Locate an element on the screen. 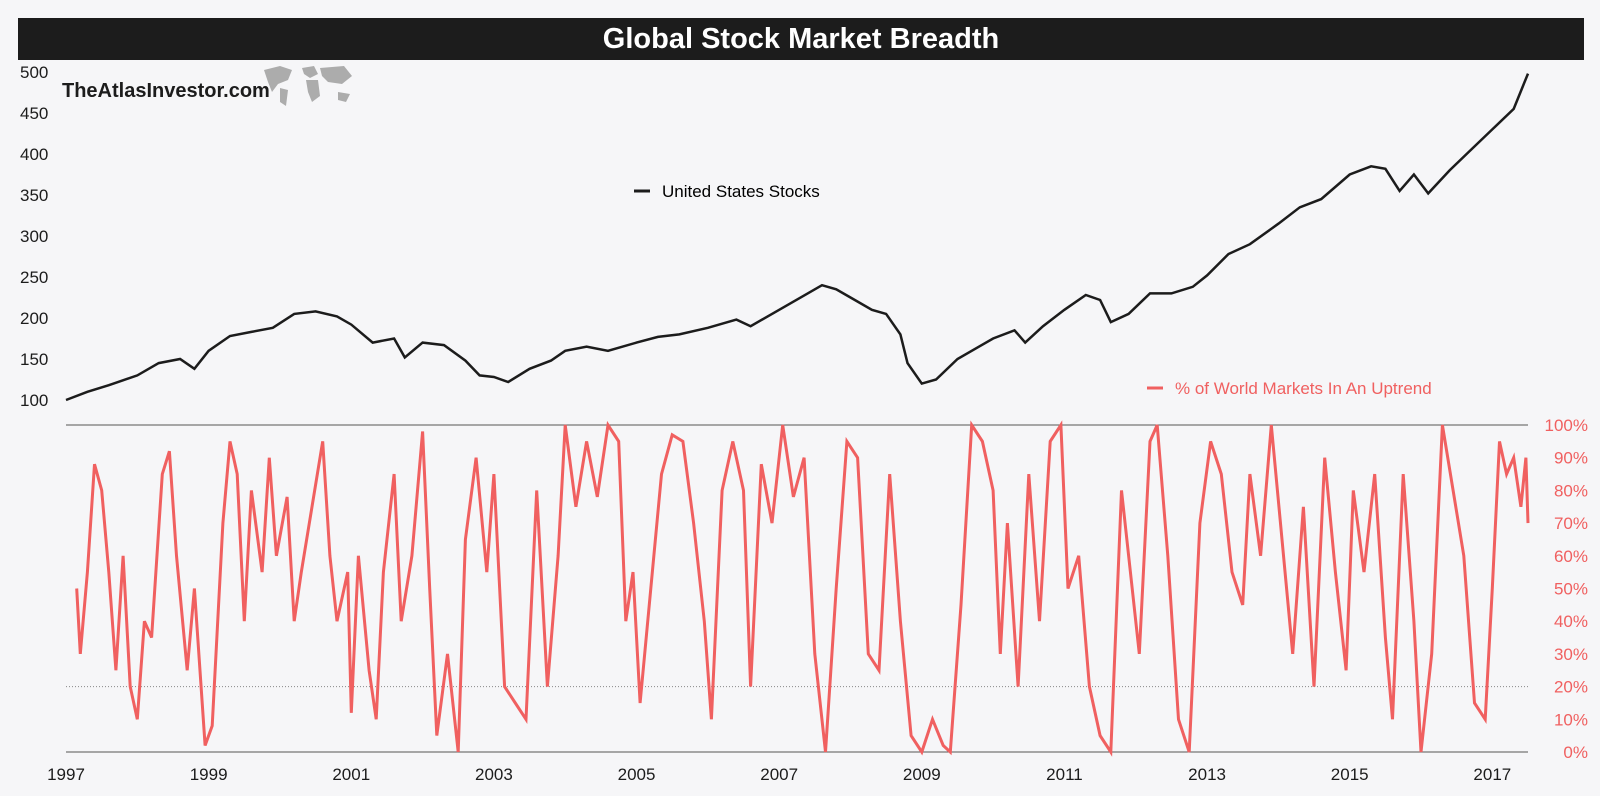 This screenshot has height=796, width=1600. breadth-ytick-label: 30% is located at coordinates (1571, 654).